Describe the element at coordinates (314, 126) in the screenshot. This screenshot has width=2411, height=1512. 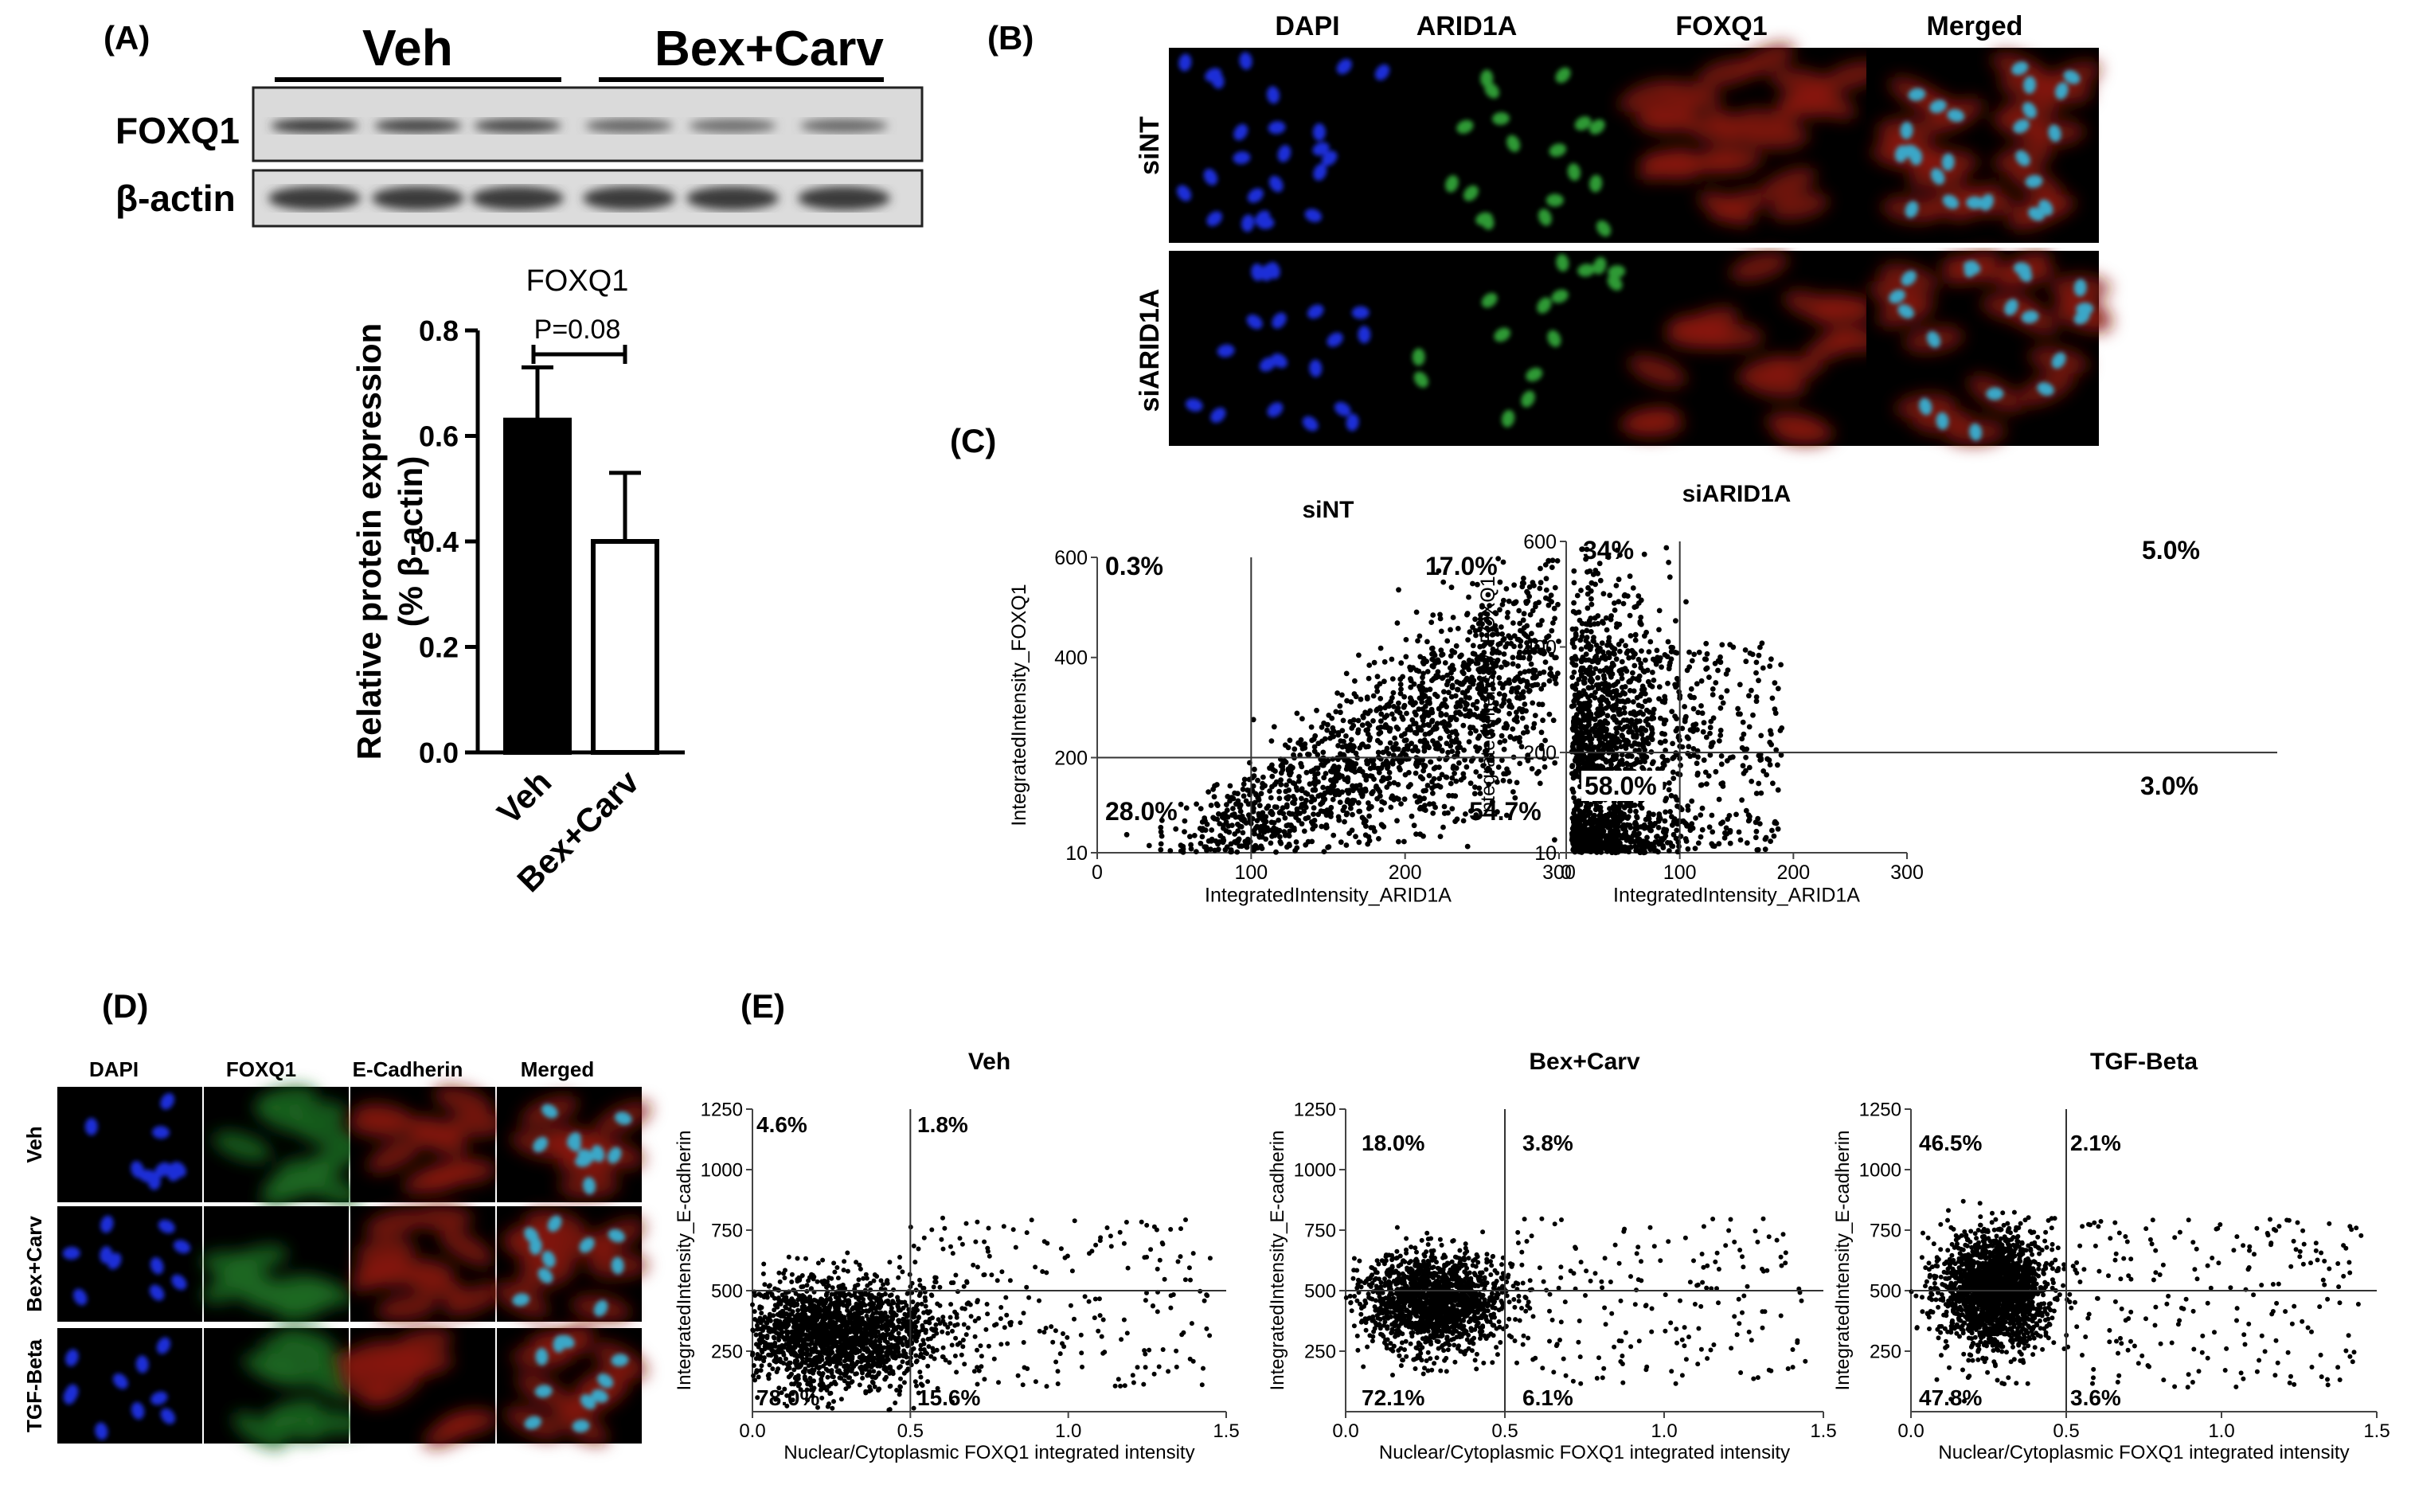
I see `blot-band-foxq1` at that location.